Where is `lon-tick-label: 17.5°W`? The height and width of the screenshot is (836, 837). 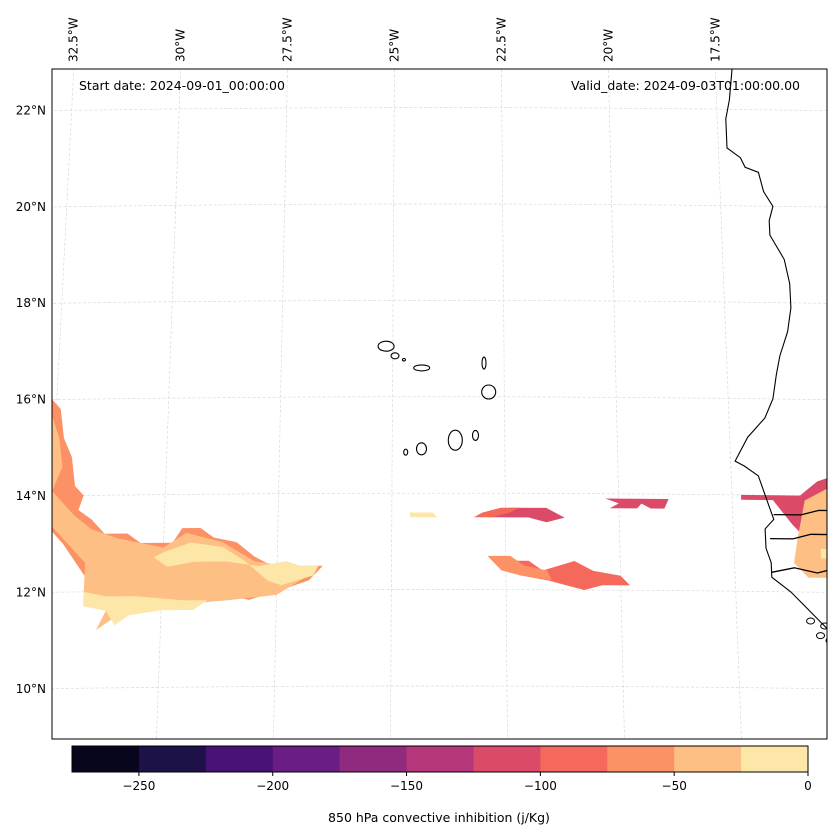
lon-tick-label: 17.5°W is located at coordinates (715, 39).